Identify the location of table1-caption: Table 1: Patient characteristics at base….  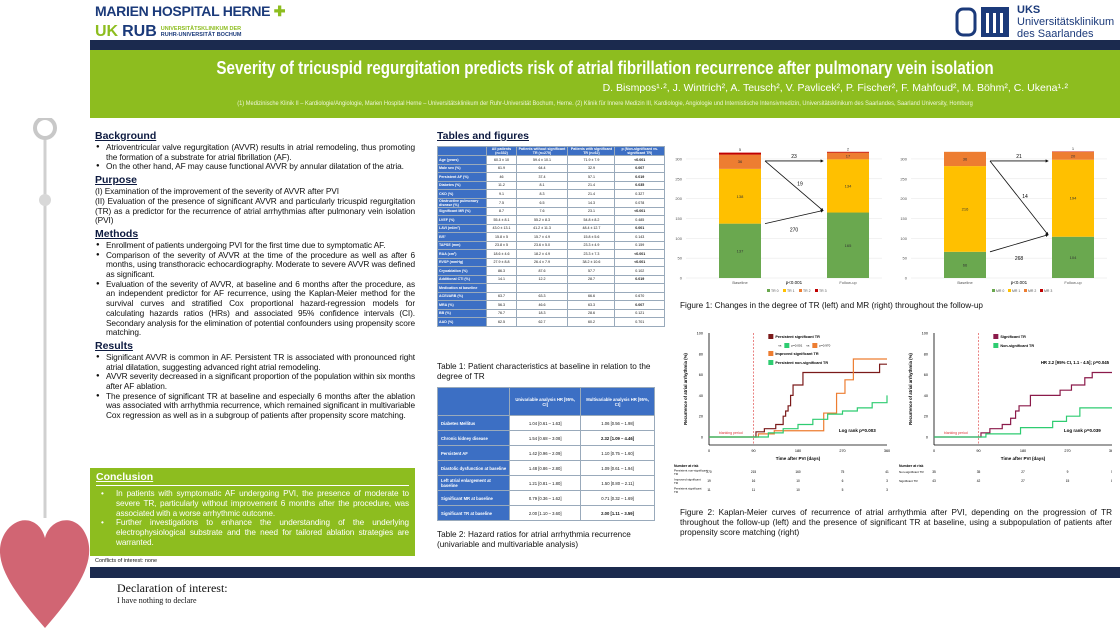
(544, 371).